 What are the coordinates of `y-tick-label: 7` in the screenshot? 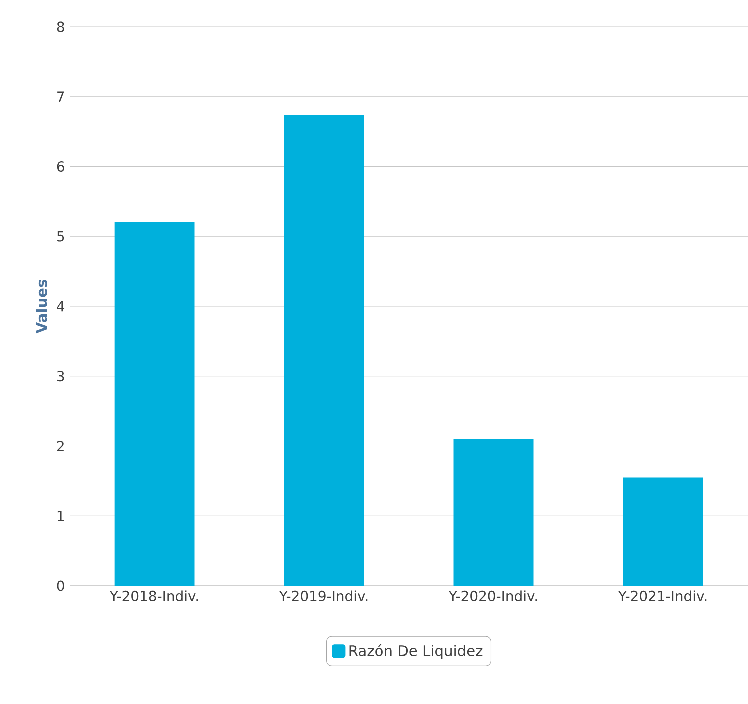 It's located at (61, 97).